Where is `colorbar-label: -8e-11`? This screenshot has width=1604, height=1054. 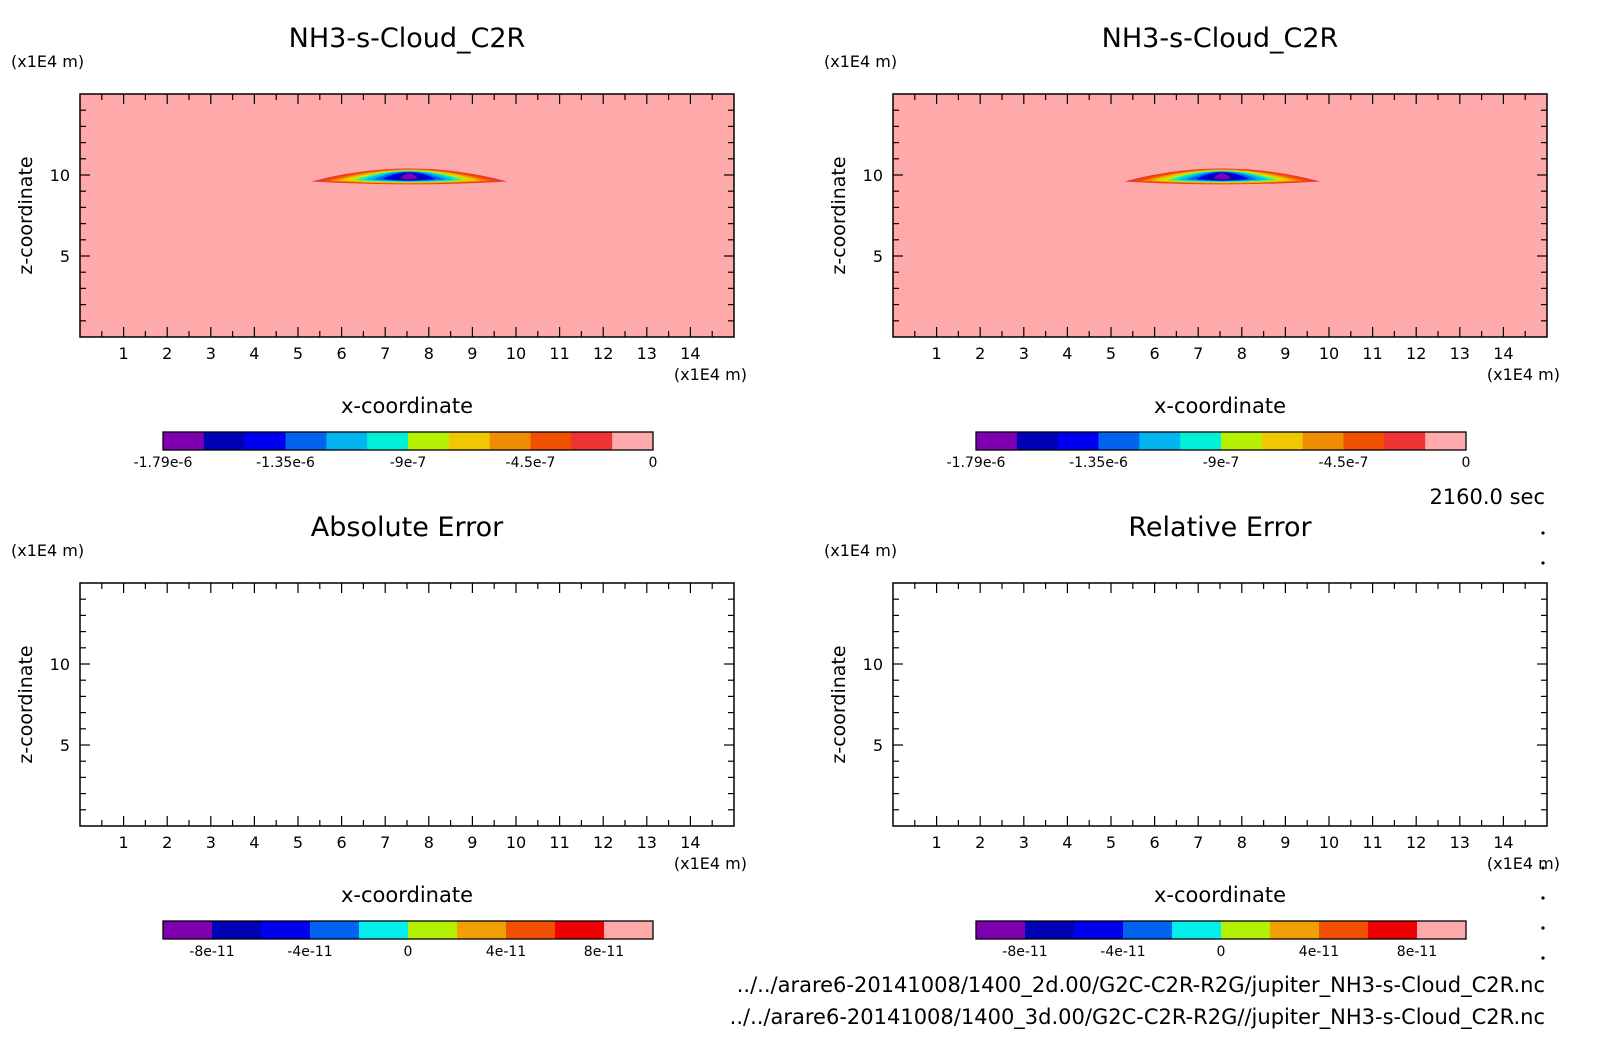 colorbar-label: -8e-11 is located at coordinates (1024, 952).